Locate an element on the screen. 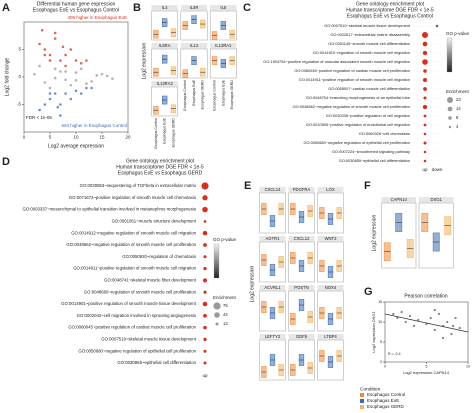 The image size is (474, 413). x-tick-label: Esophagus GERD is located at coordinates (203, 95).